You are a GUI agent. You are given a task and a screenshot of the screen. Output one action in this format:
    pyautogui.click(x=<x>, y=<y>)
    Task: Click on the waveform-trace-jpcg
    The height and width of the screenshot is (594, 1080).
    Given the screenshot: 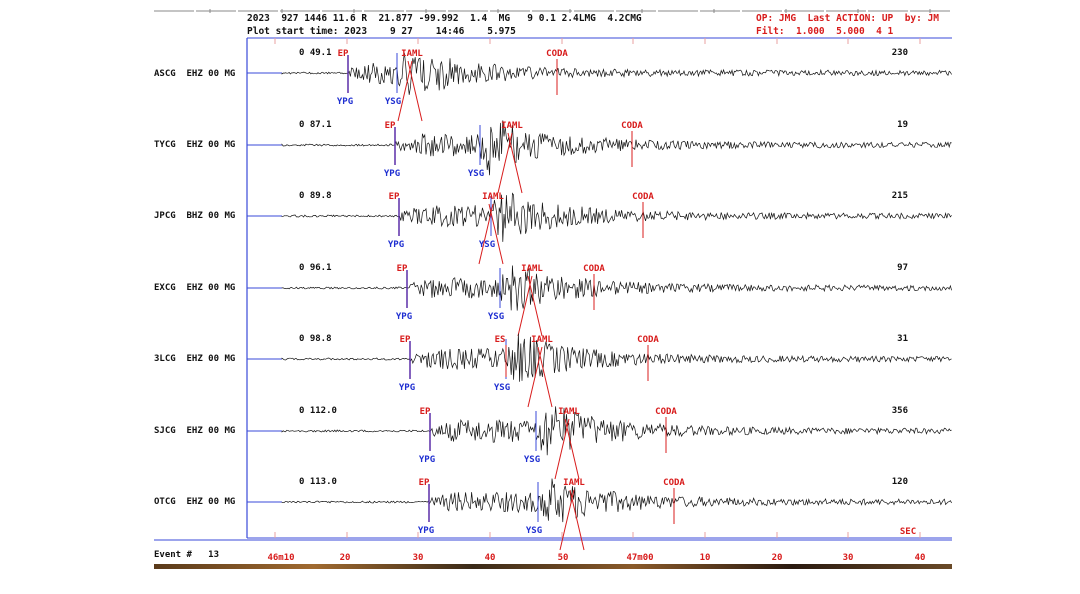 What is the action you would take?
    pyautogui.click(x=616, y=217)
    